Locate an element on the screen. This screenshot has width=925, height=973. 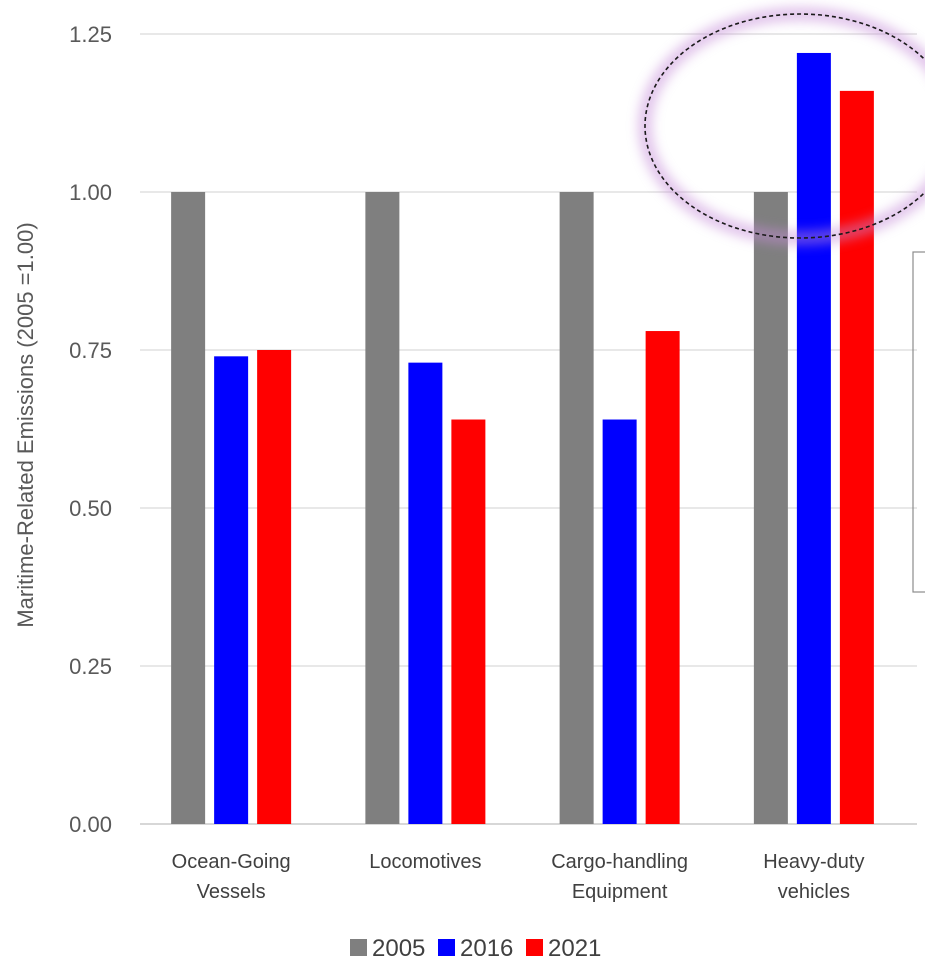
x-category-label: Heavy-duty is located at coordinates (813, 862).